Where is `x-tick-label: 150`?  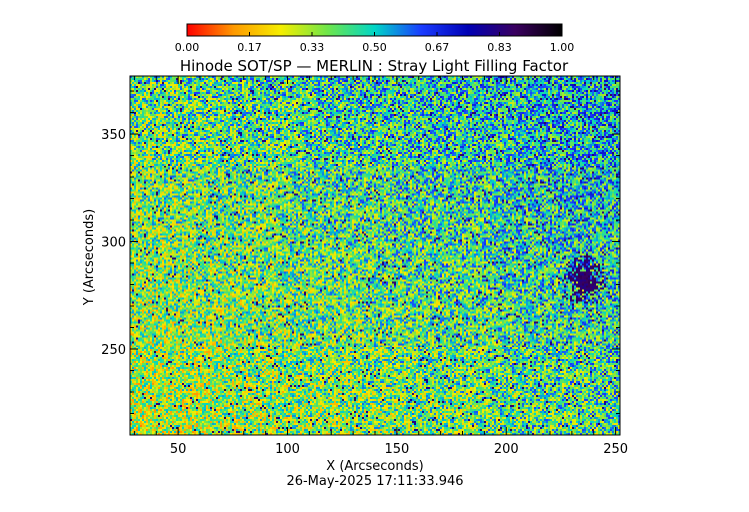
x-tick-label: 150 is located at coordinates (396, 449).